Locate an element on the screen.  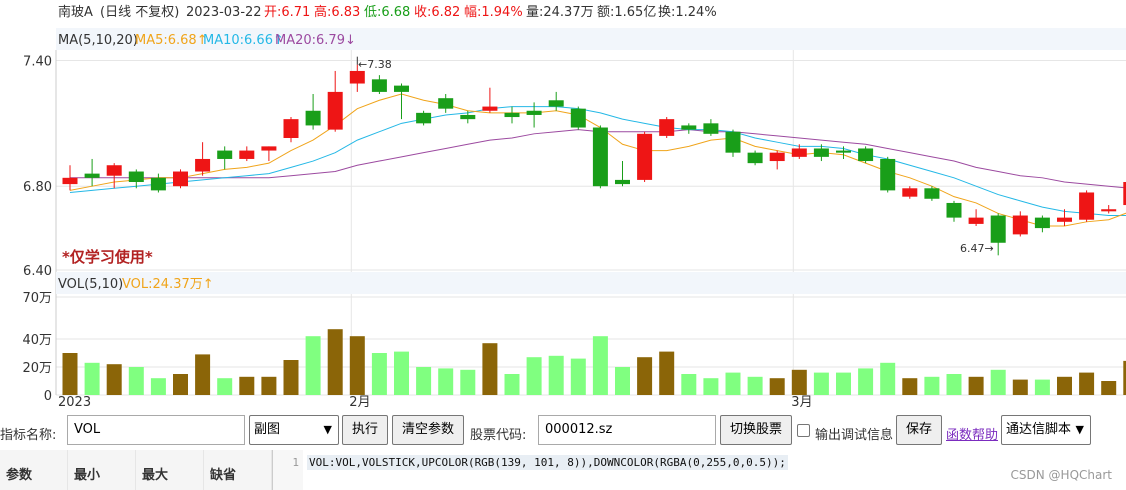
save-button: 保存 is located at coordinates (919, 430).